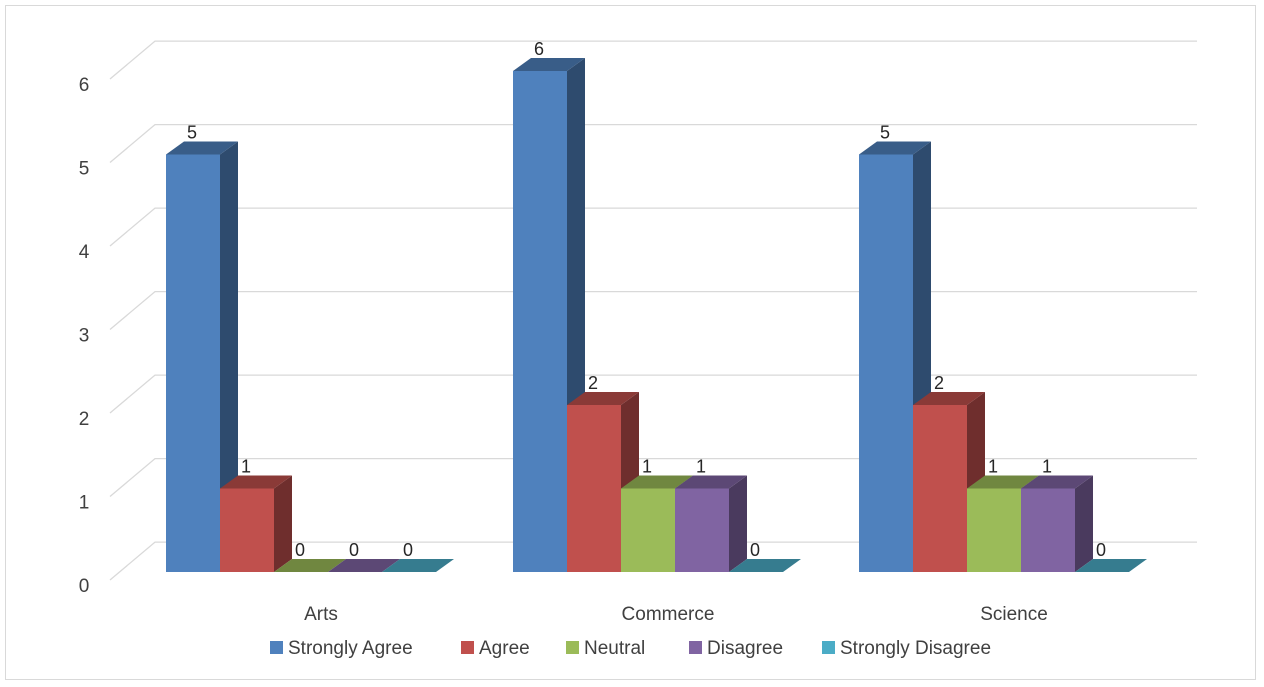  I want to click on data-label-science-strongly-disagree: 0, so click(1101, 550).